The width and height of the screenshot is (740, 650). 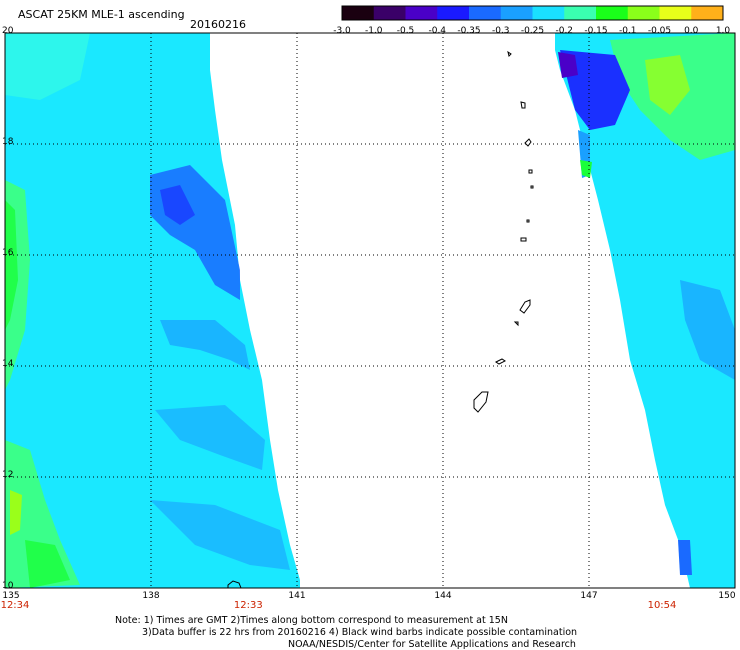 What do you see at coordinates (8, 364) in the screenshot?
I see `latitude-label: 14` at bounding box center [8, 364].